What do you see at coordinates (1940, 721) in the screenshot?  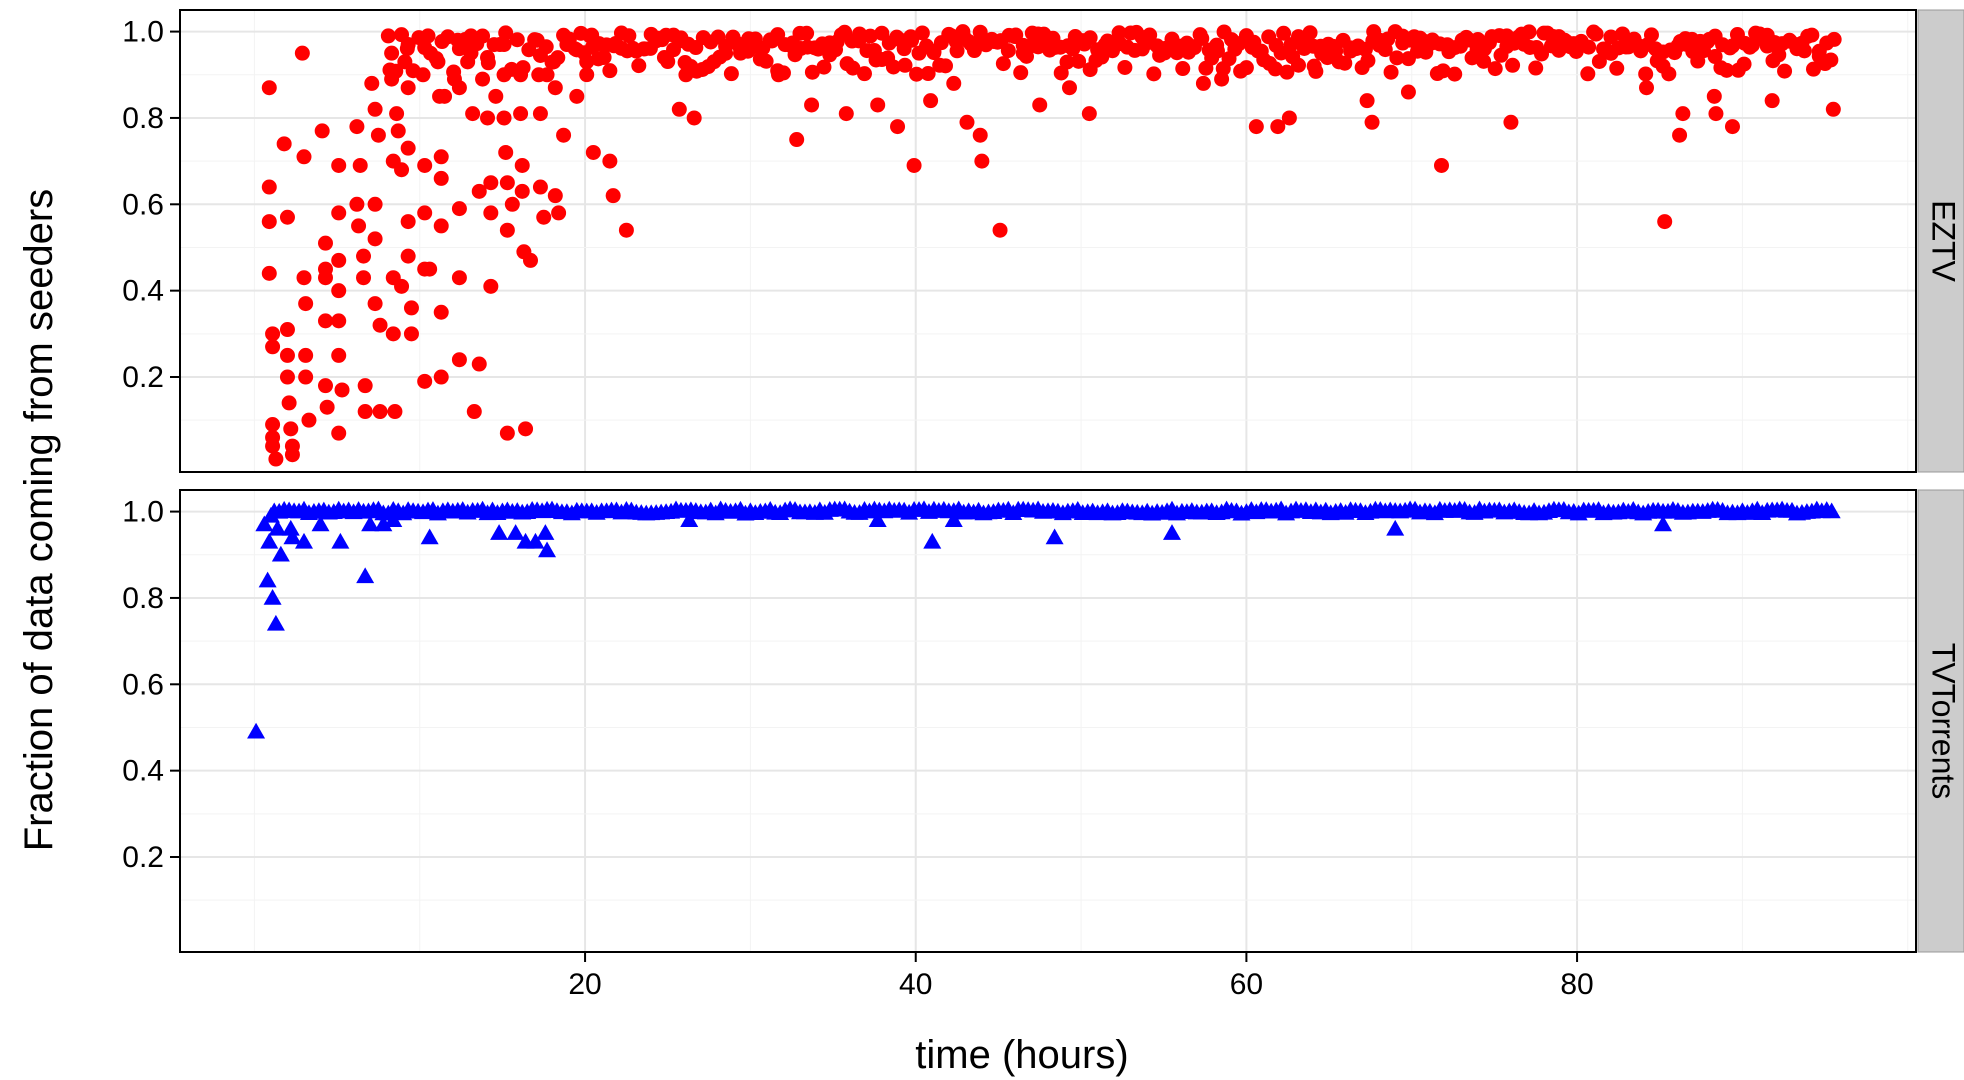 I see `strip-tvtorrents: TVTorrents` at bounding box center [1940, 721].